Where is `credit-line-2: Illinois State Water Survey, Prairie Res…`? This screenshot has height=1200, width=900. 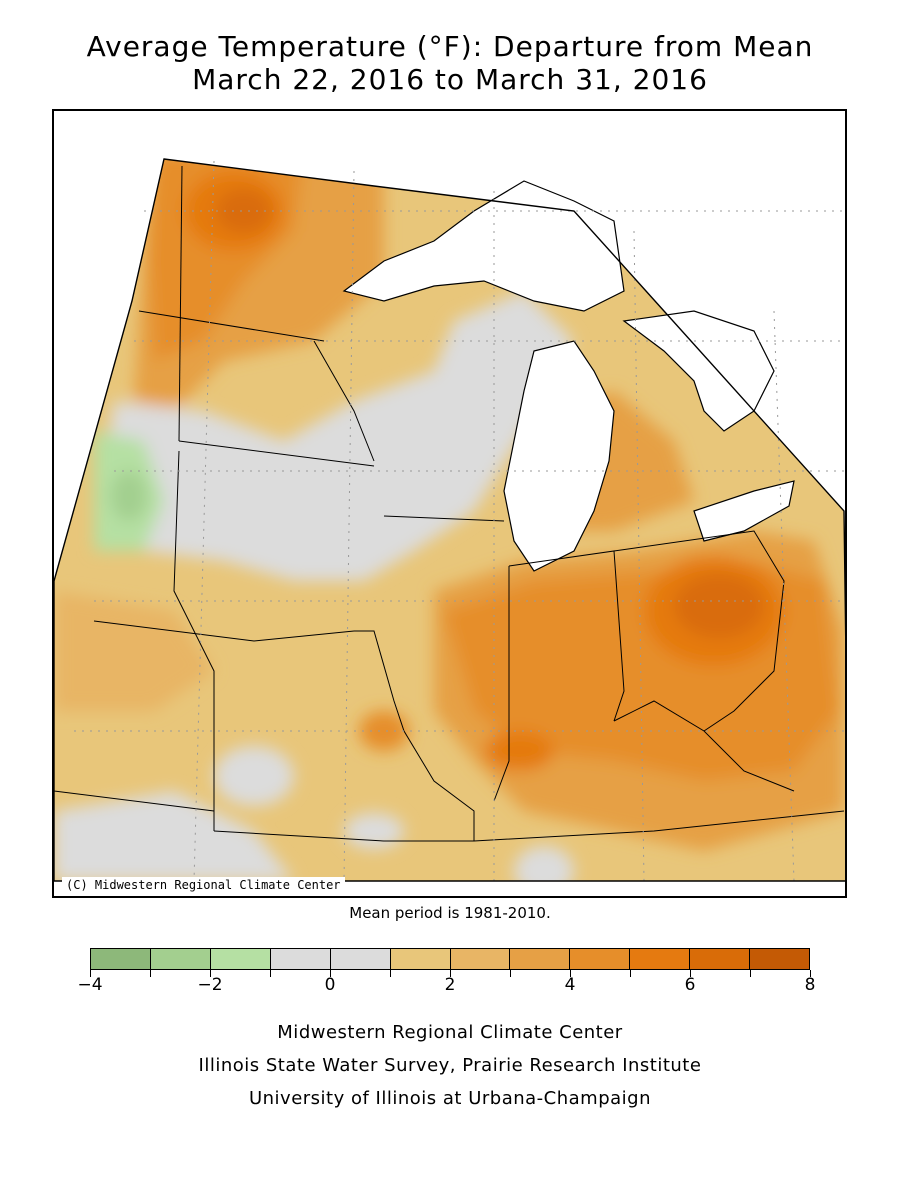
credit-line-2: Illinois State Water Survey, Prairie Res… is located at coordinates (450, 1065).